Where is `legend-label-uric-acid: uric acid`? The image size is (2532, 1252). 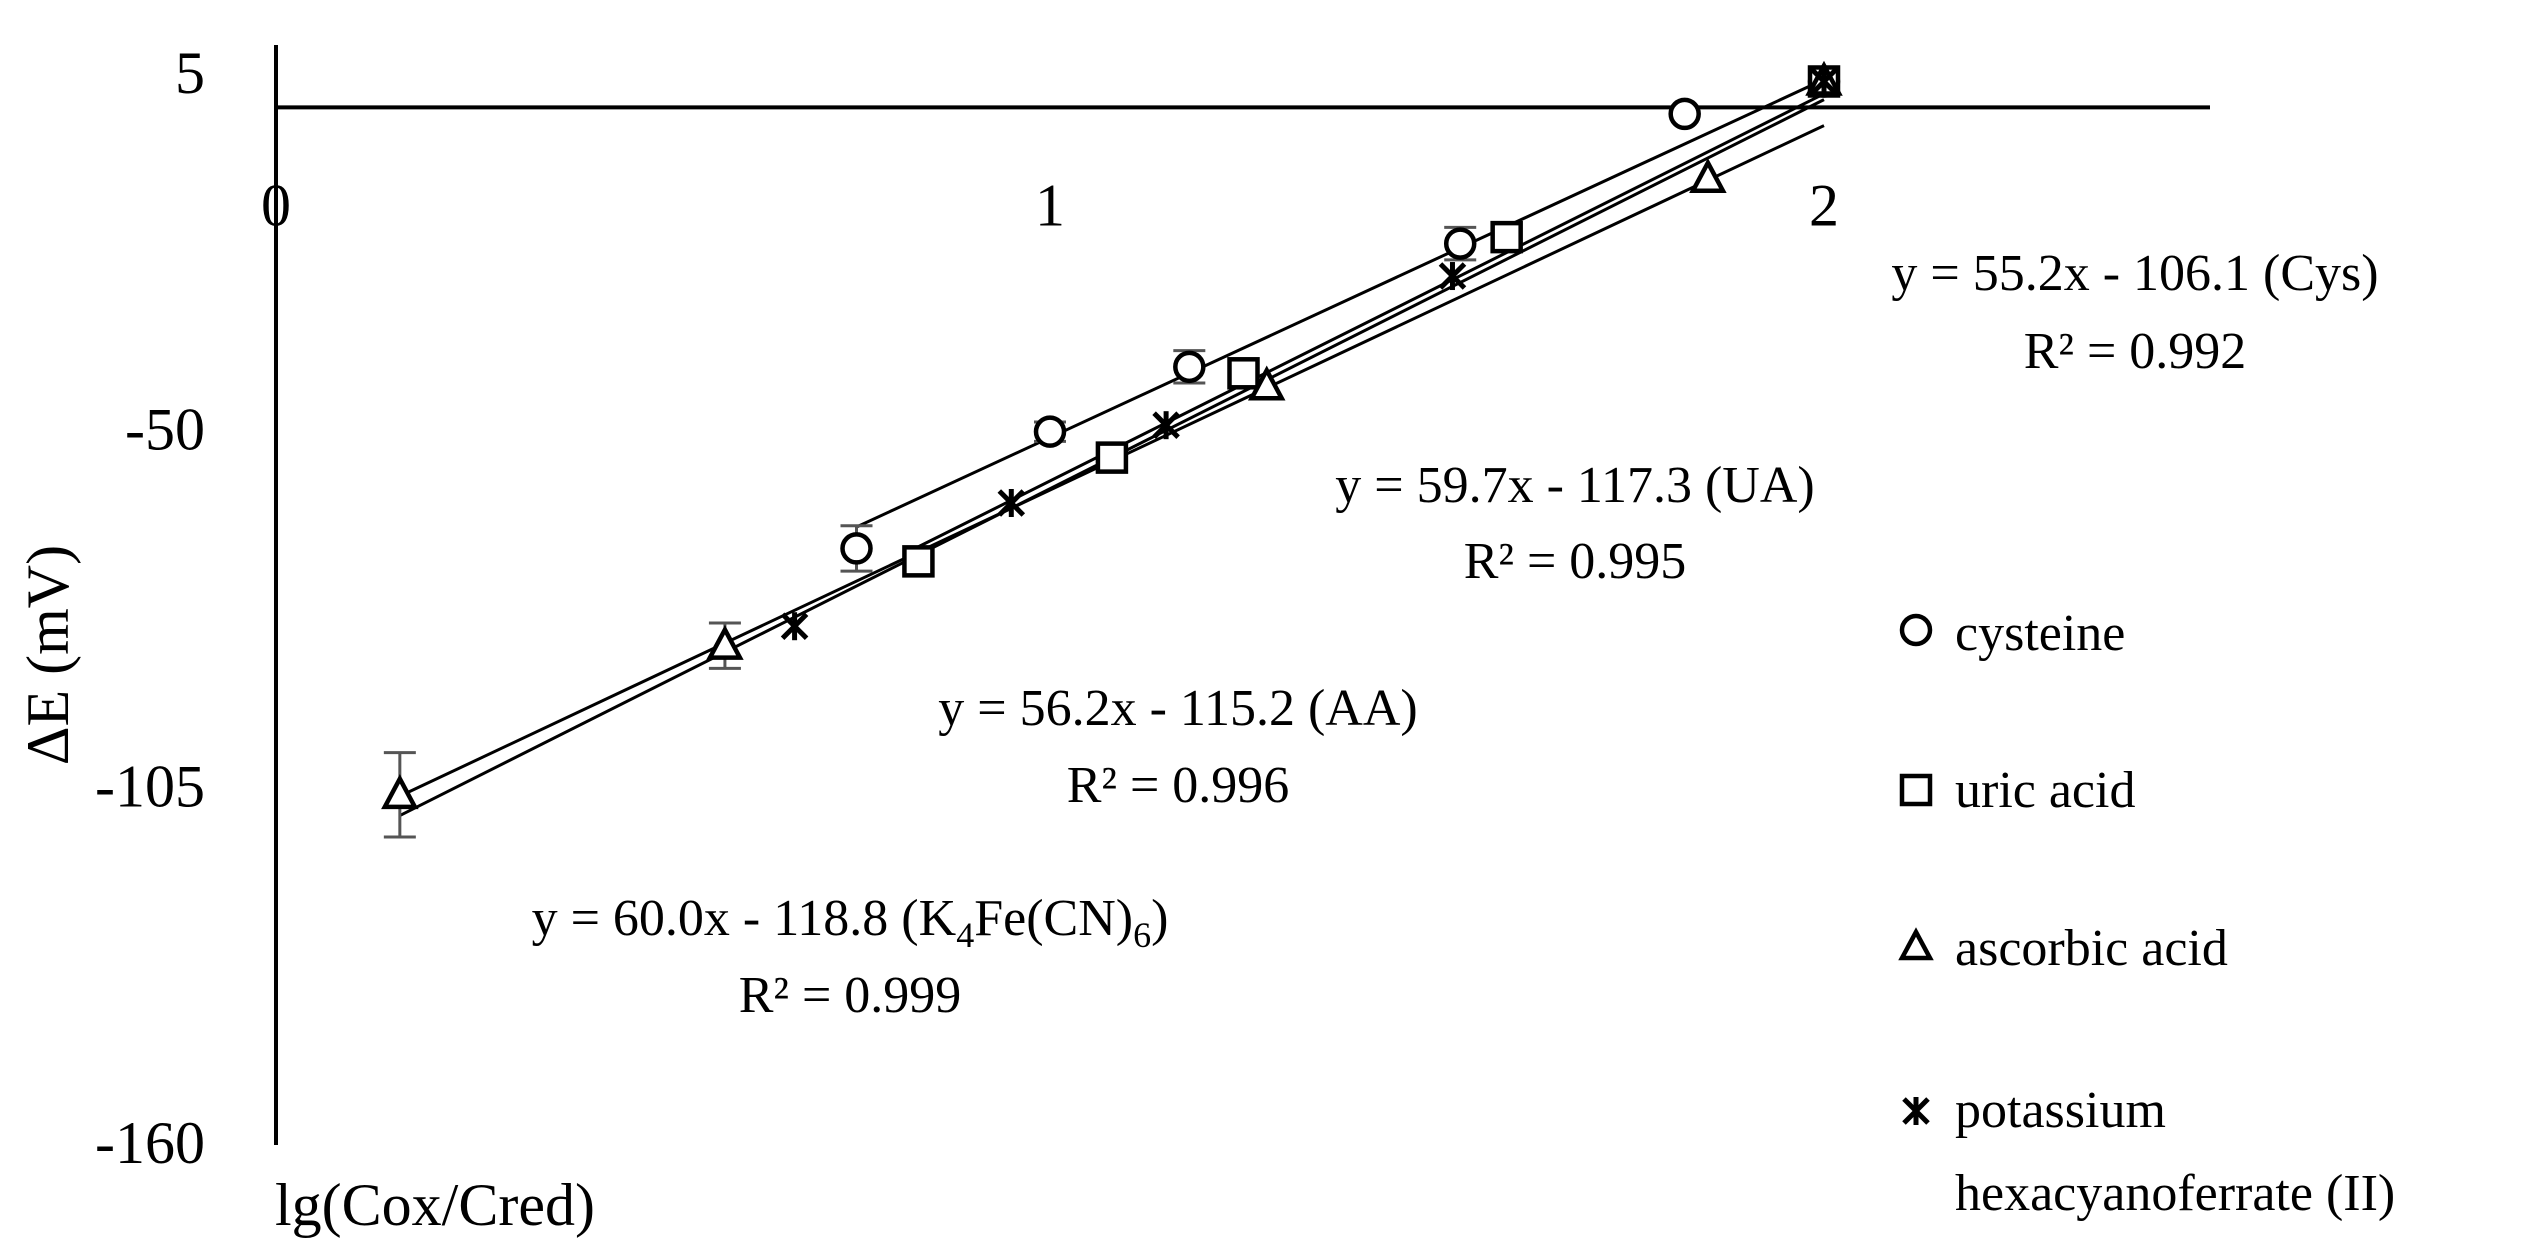
legend-label-uric-acid: uric acid is located at coordinates (2045, 790).